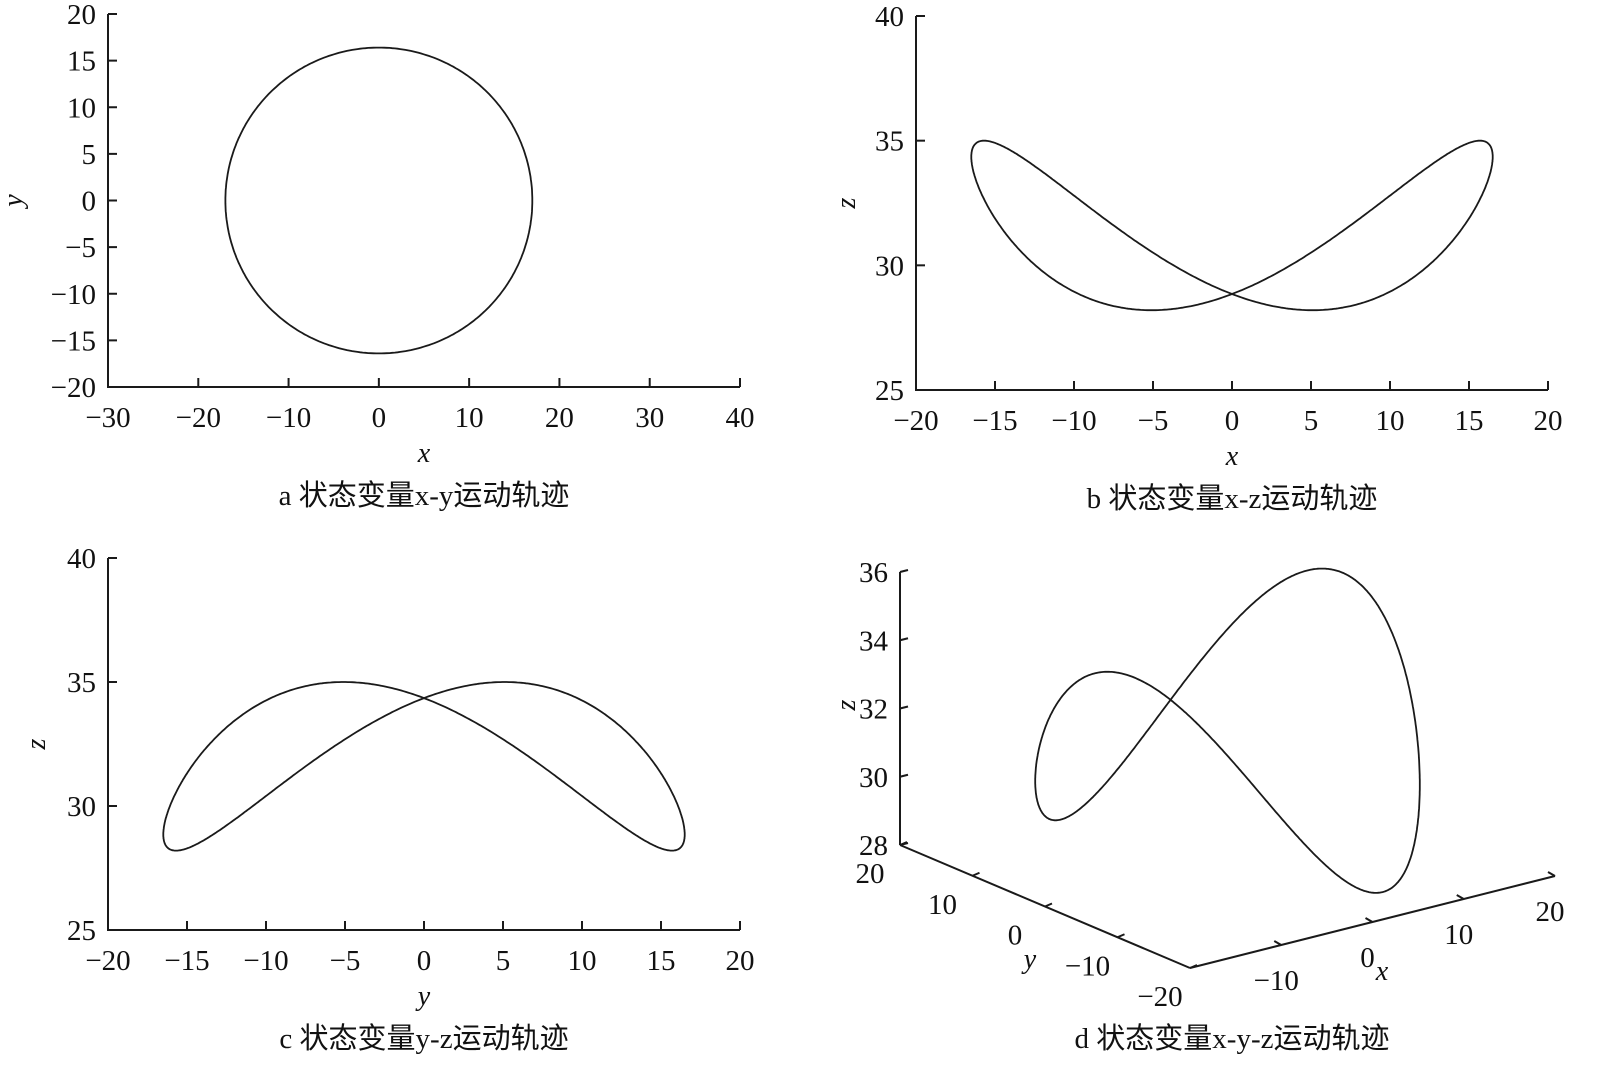 The height and width of the screenshot is (1079, 1599). Describe the element at coordinates (81, 62) in the screenshot. I see `y-tick-label: 15` at that location.